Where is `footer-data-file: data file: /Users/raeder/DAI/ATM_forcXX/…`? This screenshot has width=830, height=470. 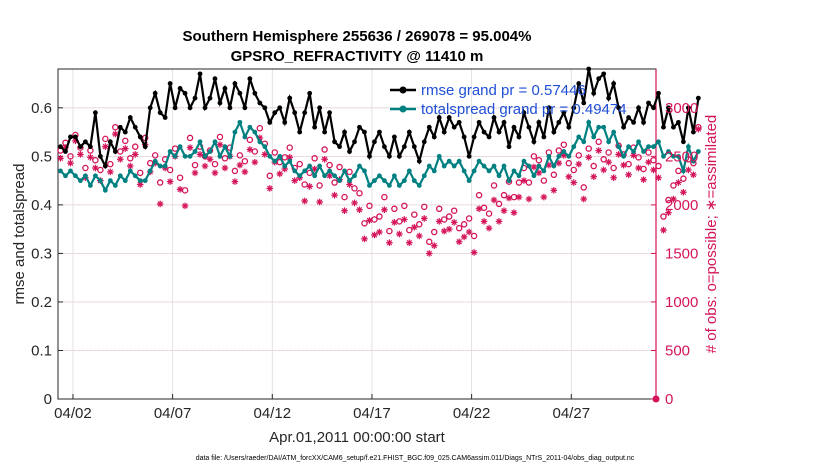
footer-data-file: data file: /Users/raeder/DAI/ATM_forcXX/… is located at coordinates (415, 458).